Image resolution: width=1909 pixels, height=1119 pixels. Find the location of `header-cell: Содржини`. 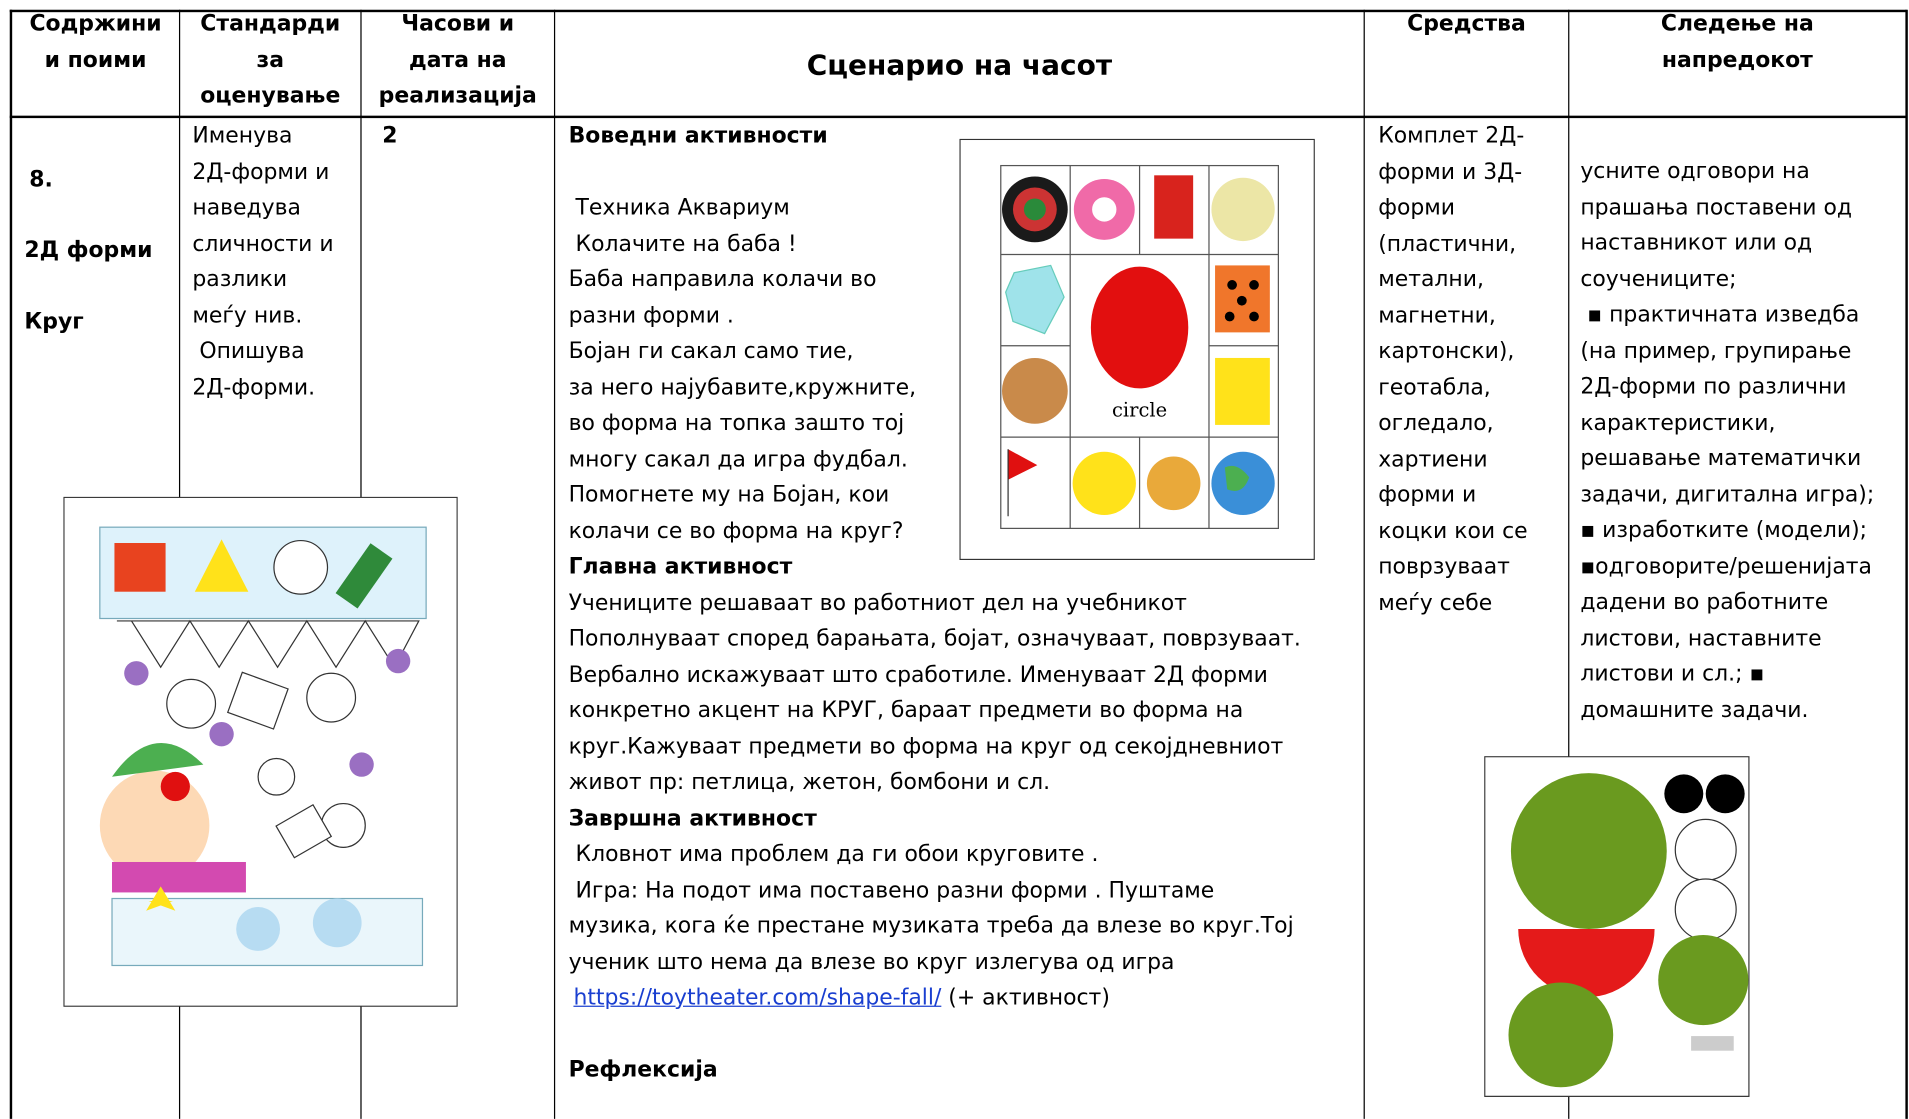

header-cell: Содржини is located at coordinates (95, 23).